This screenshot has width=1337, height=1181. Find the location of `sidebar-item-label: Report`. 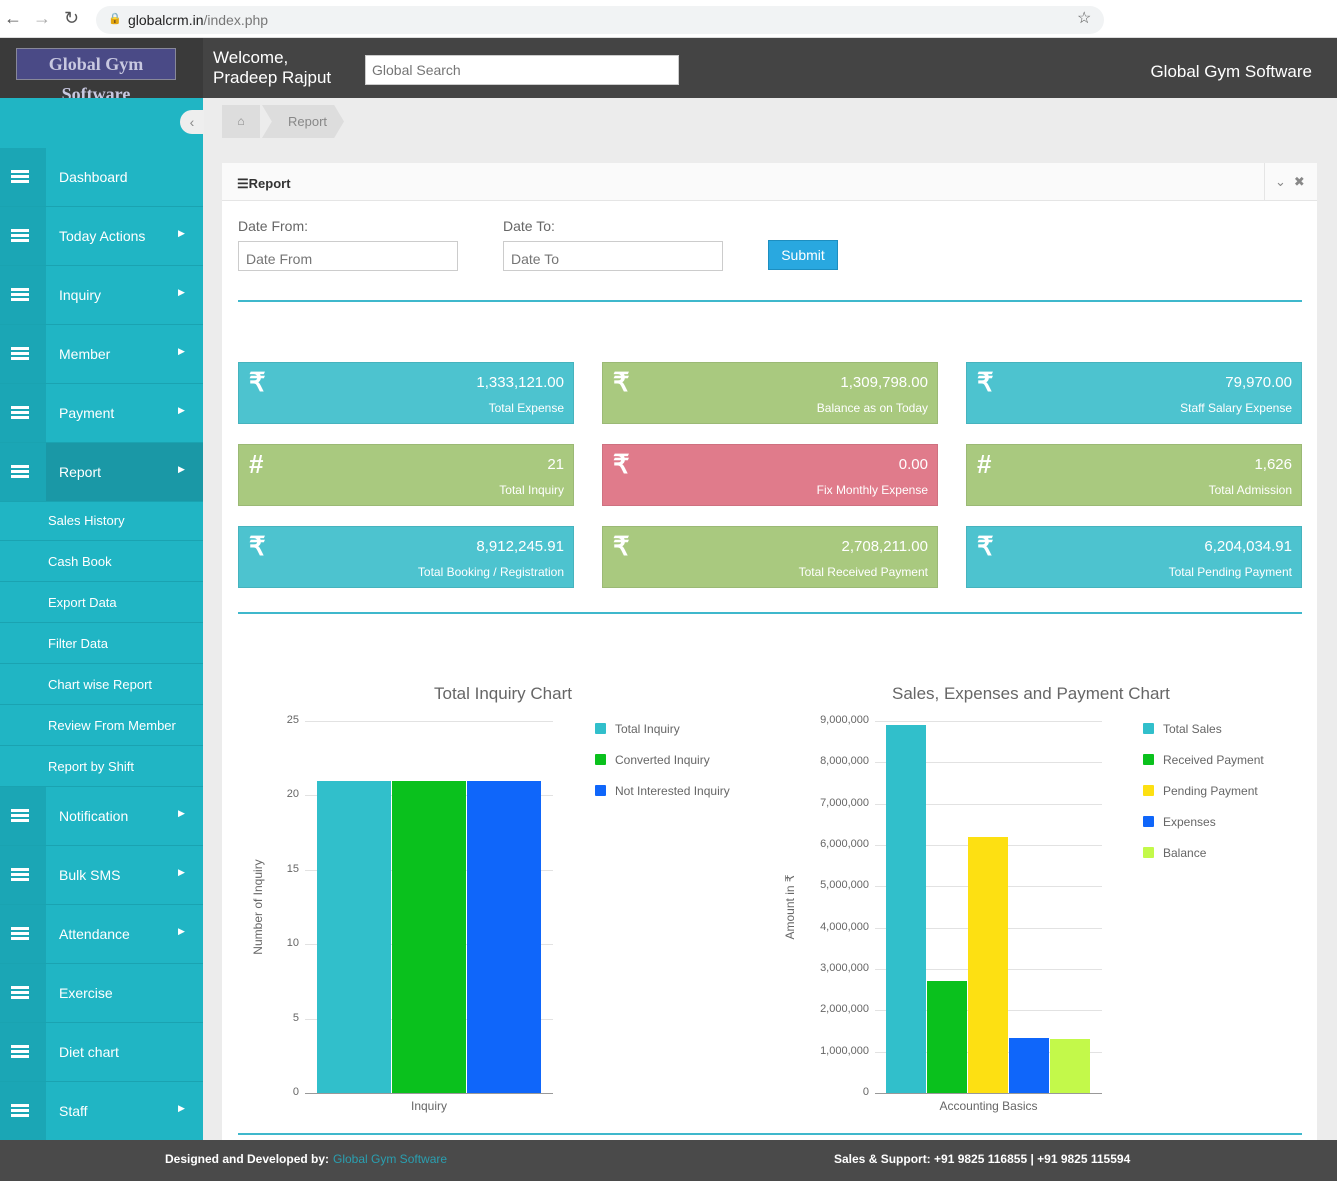

sidebar-item-label: Report is located at coordinates (80, 472).